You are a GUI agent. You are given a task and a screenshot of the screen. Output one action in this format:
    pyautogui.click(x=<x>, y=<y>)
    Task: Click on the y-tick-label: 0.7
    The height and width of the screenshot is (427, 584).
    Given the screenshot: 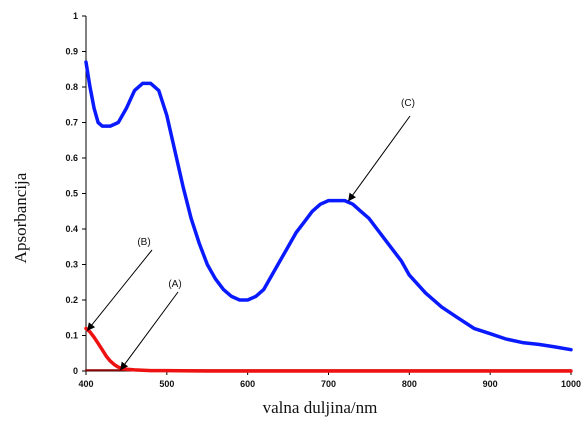 What is the action you would take?
    pyautogui.click(x=71, y=123)
    